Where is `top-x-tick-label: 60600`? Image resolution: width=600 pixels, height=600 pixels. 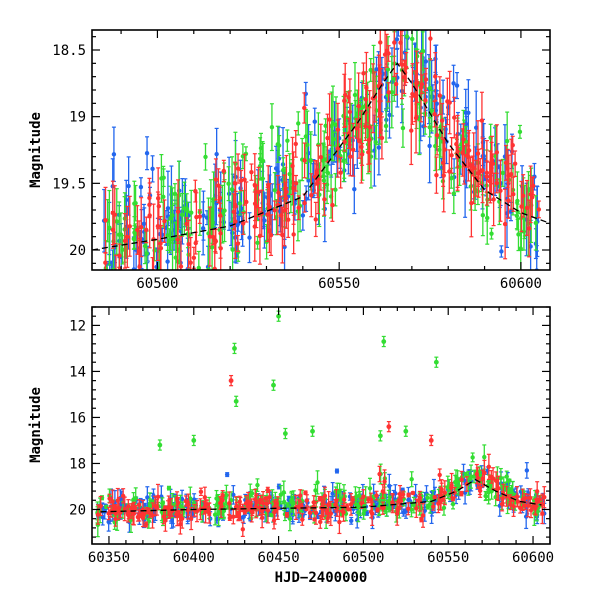
top-x-tick-label: 60600 is located at coordinates (521, 284).